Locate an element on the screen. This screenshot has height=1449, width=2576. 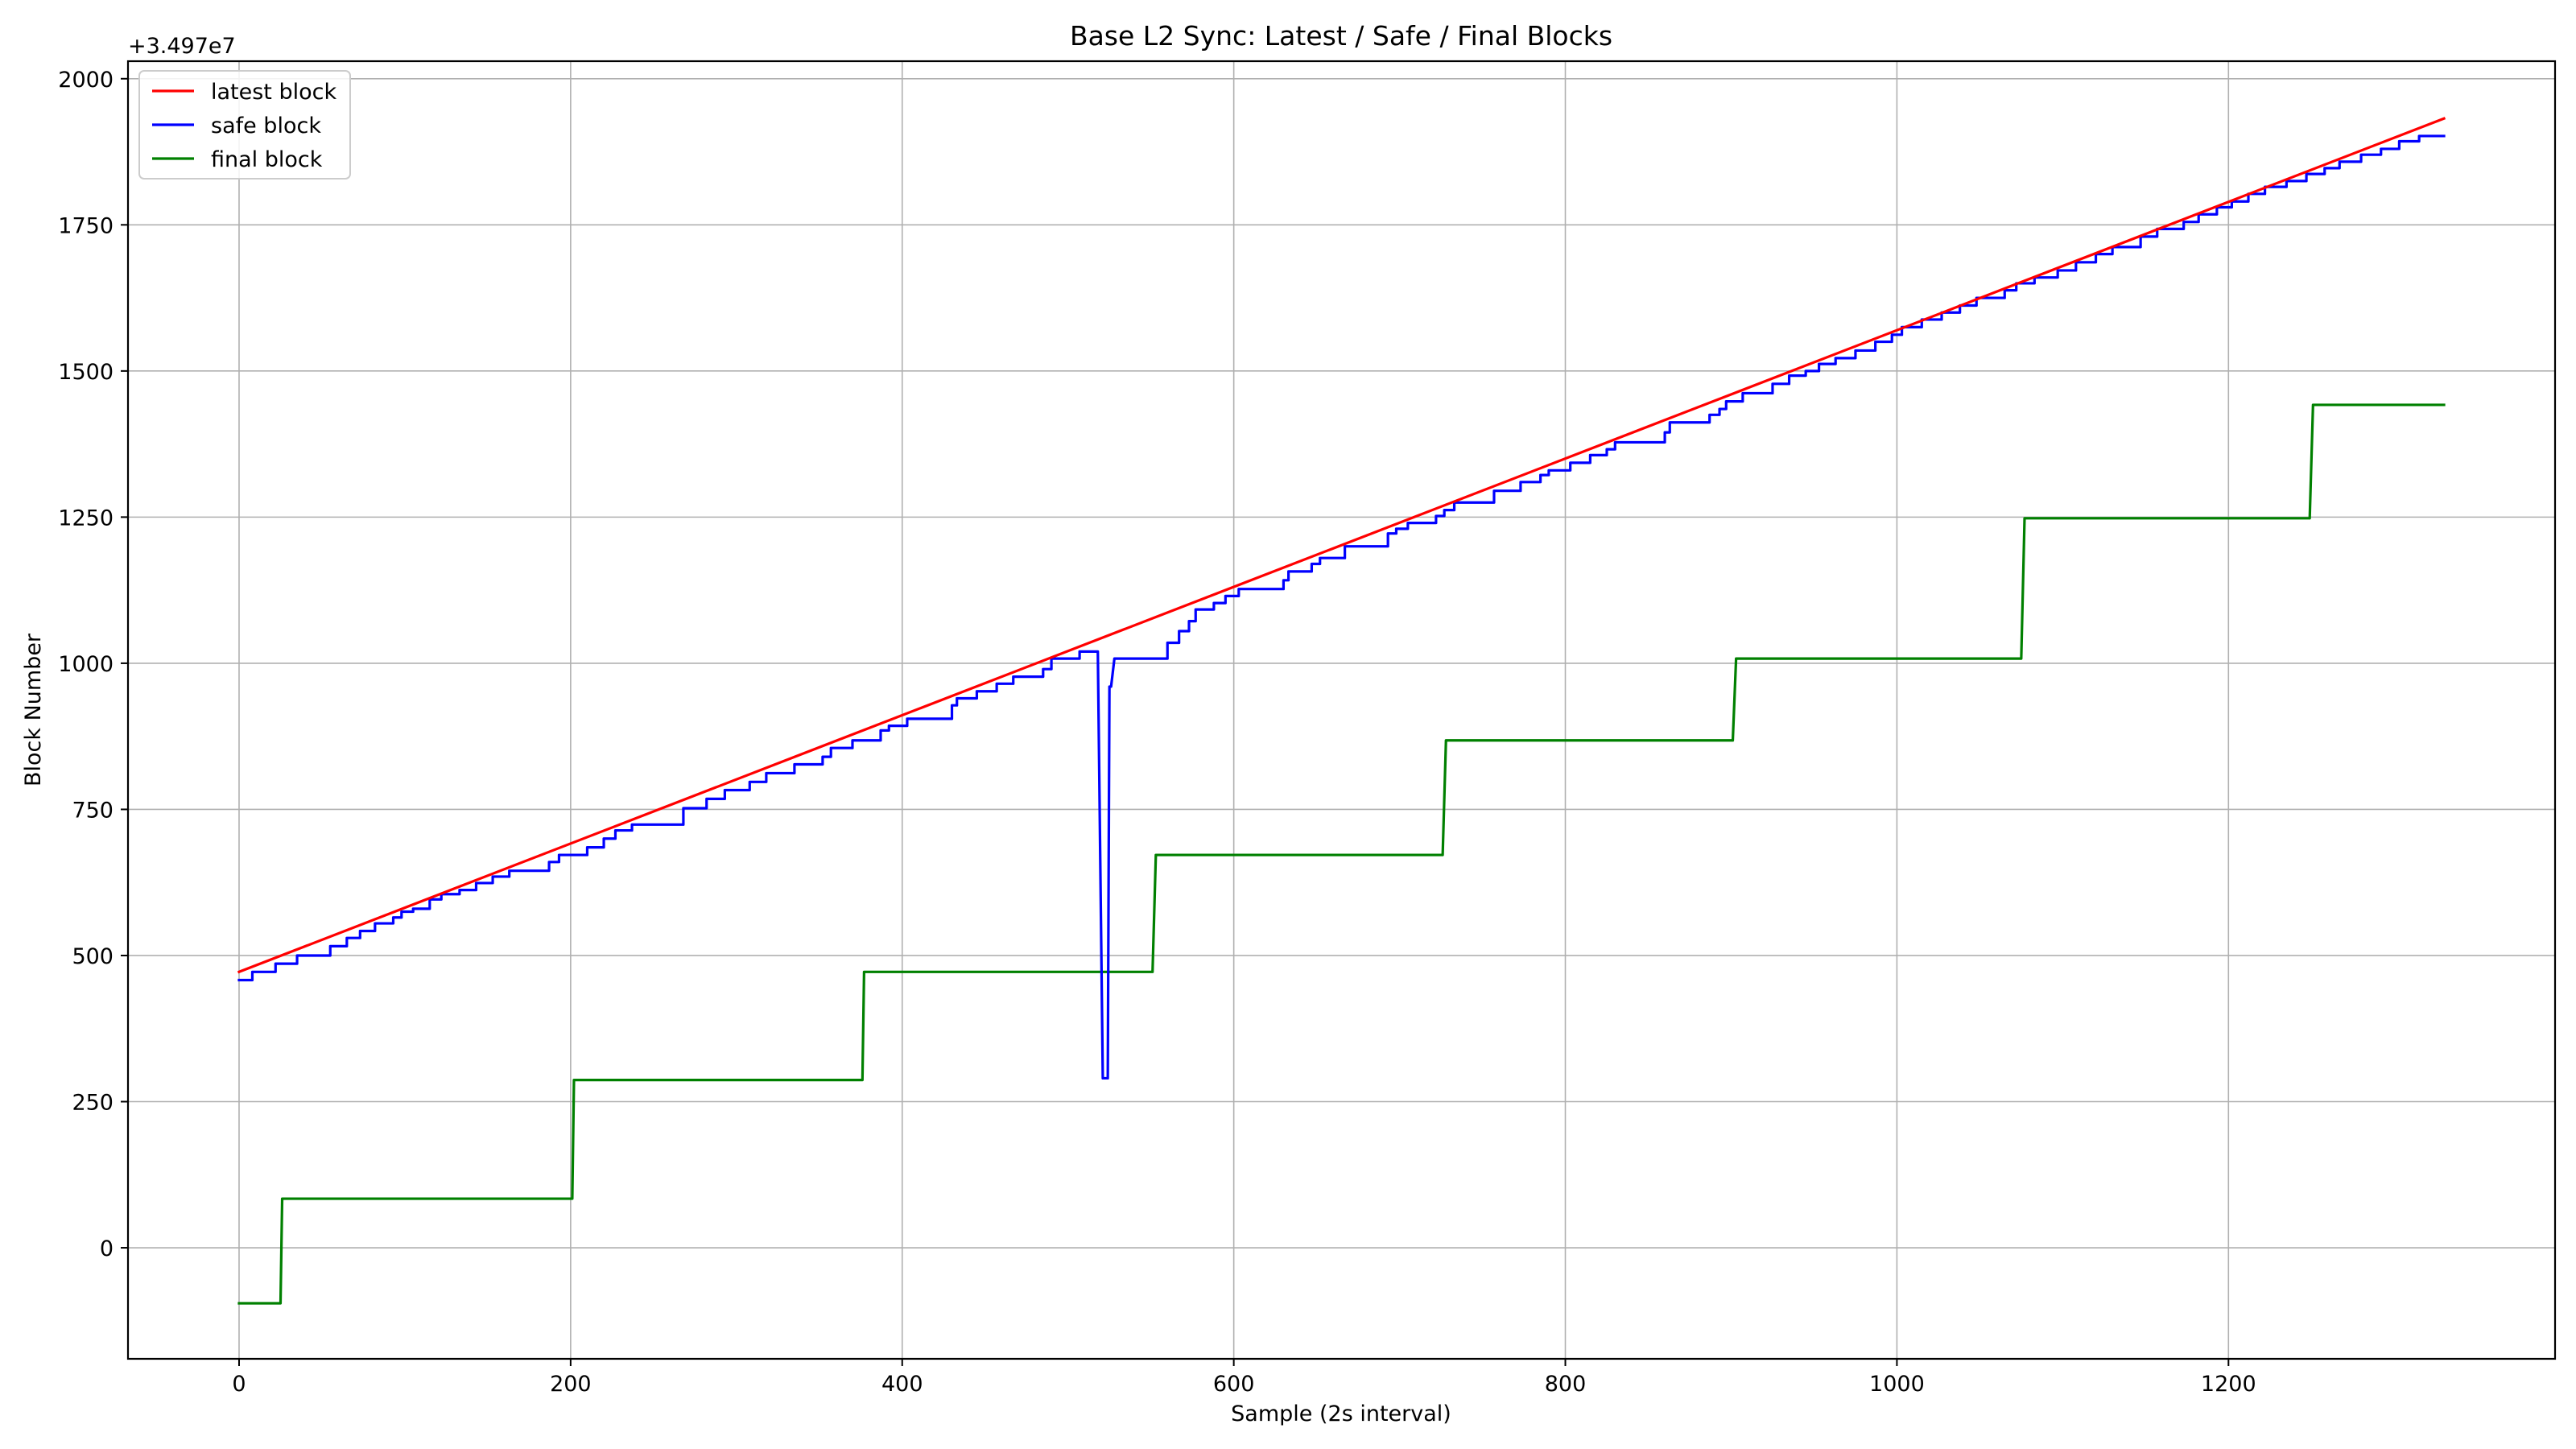
y-tick-label: 0 is located at coordinates (107, 1248).